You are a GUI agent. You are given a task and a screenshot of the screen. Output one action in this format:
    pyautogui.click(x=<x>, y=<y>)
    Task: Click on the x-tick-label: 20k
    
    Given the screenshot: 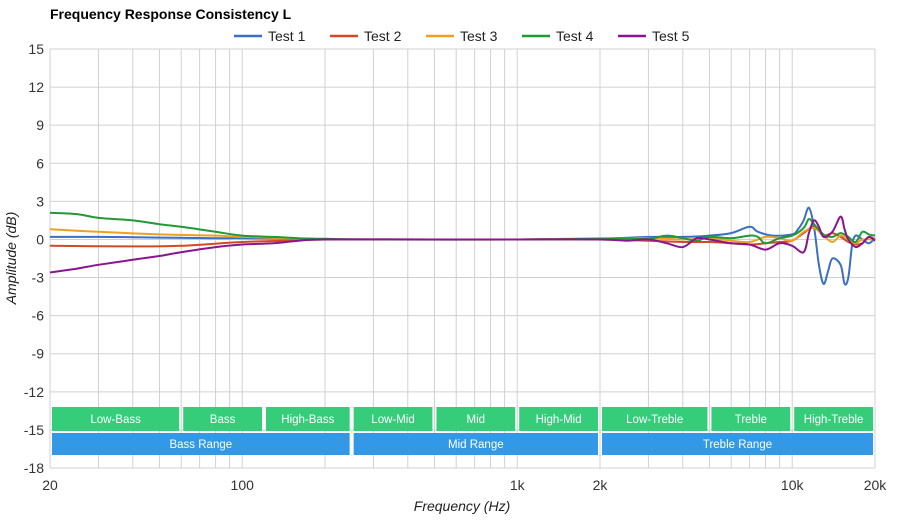 What is the action you would take?
    pyautogui.click(x=876, y=485)
    